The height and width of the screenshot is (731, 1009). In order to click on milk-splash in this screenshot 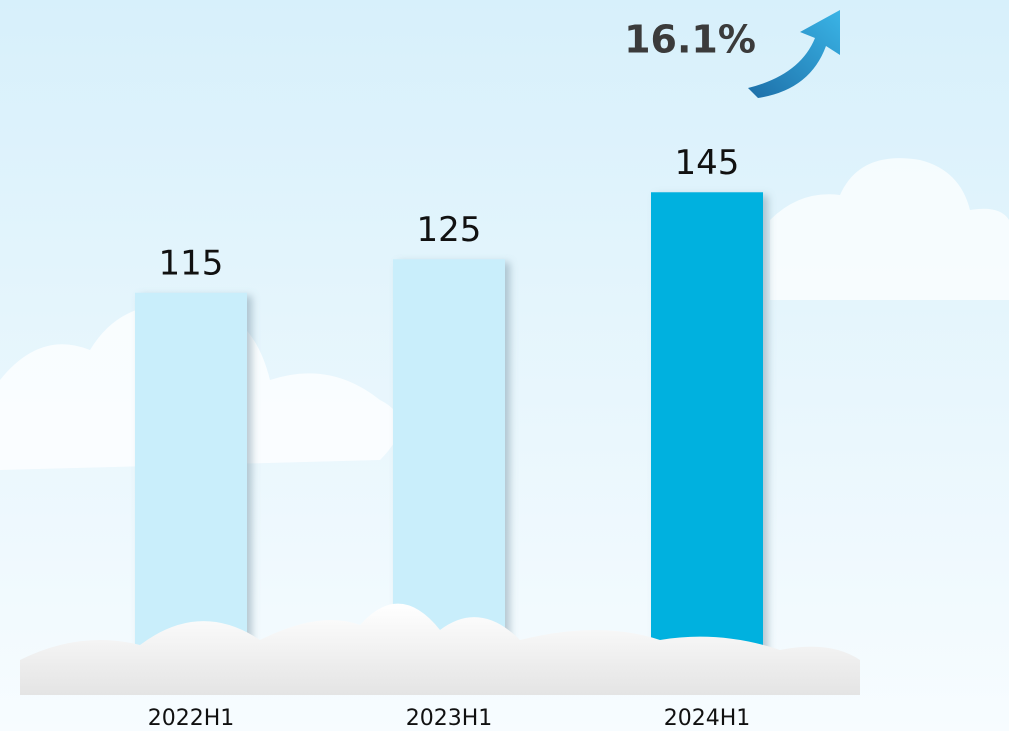, I will do `click(440, 649)`.